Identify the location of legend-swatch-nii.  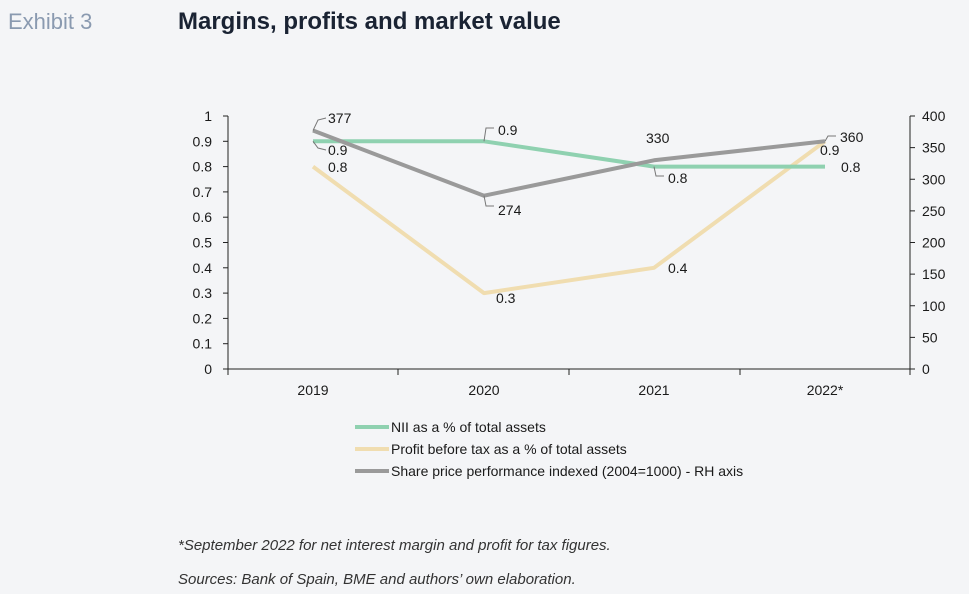
(372, 427).